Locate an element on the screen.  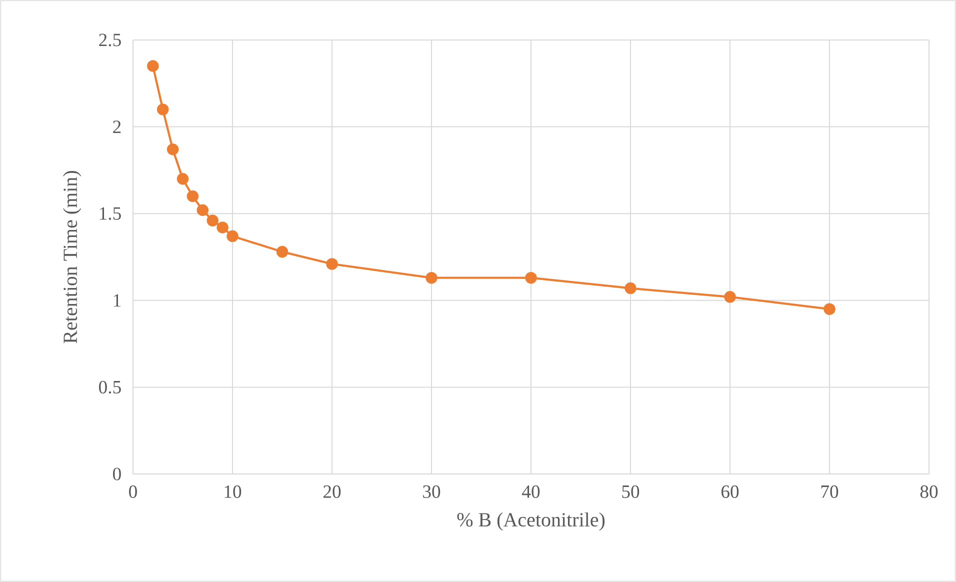
x-tick-label: 20 is located at coordinates (332, 491).